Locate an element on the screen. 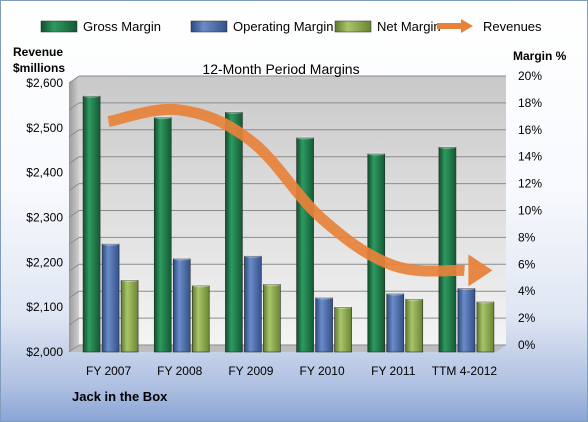 This screenshot has width=588, height=422. legend-label: Revenues is located at coordinates (512, 26).